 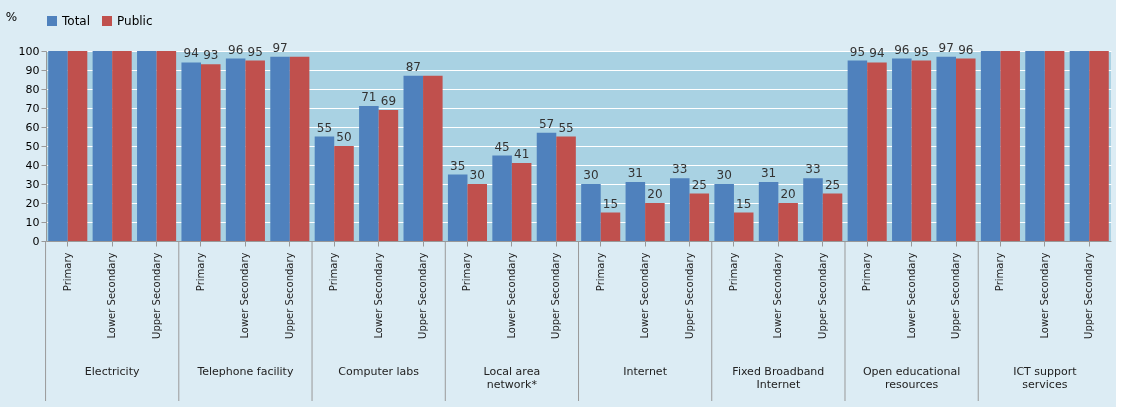 What do you see at coordinates (877, 53) in the screenshot?
I see `data-label: 94` at bounding box center [877, 53].